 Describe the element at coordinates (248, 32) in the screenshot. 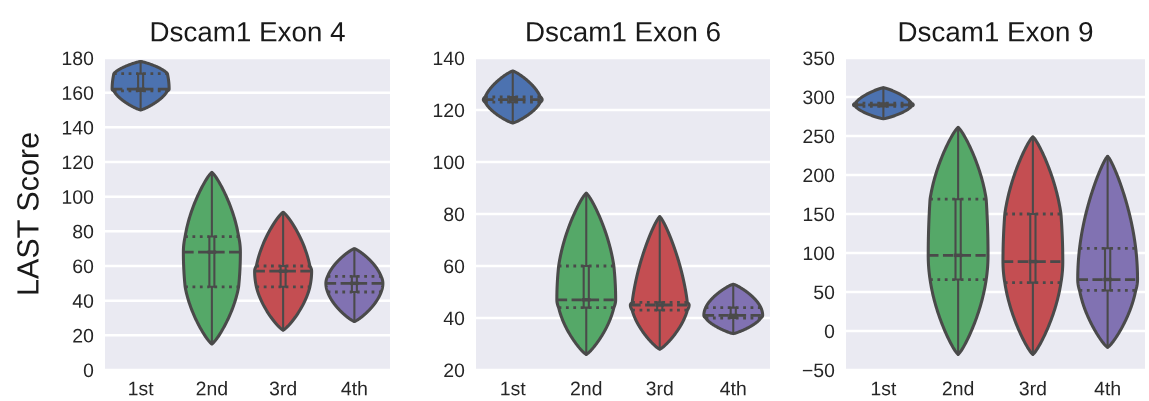

I see `chart-title: Dscam1 Exon 4` at that location.